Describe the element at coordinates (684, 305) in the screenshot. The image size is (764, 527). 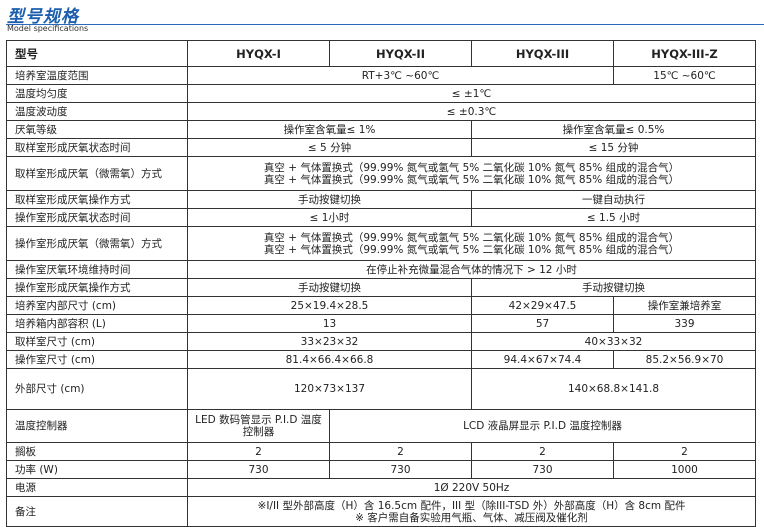
I see `row-value: 操作室兼培养室` at that location.